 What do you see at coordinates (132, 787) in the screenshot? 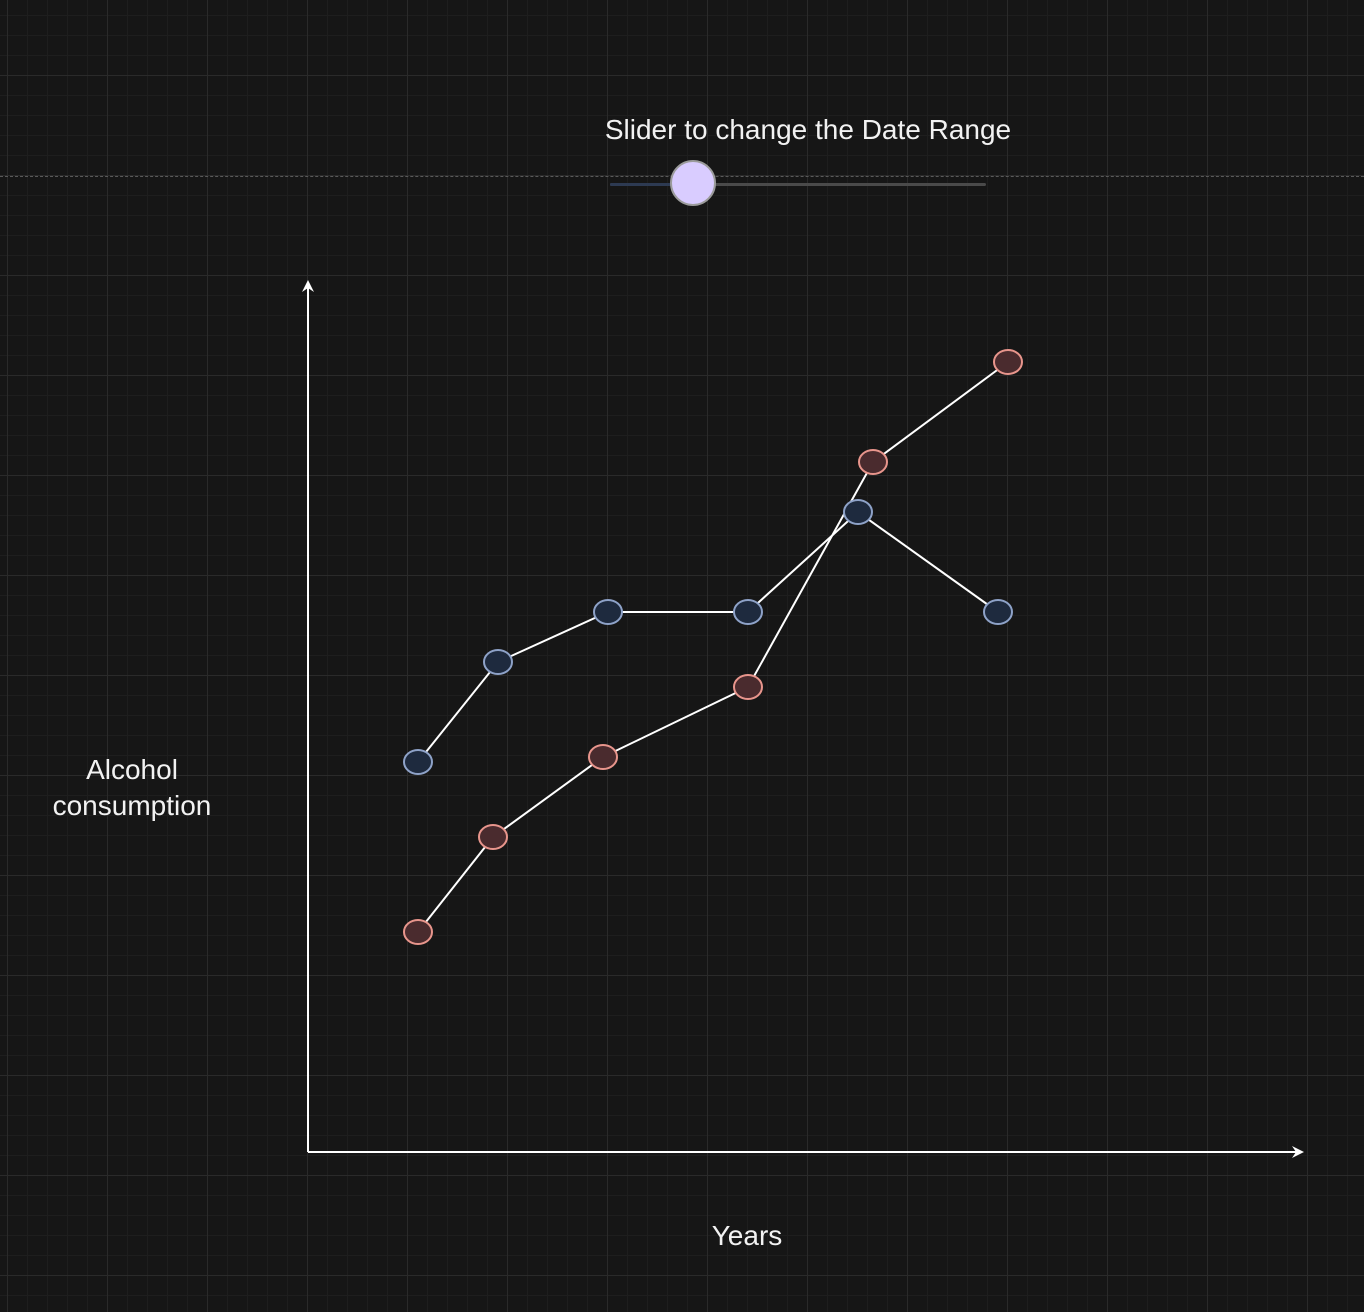
I see `y-axis-label: Alcohol consumption` at bounding box center [132, 787].